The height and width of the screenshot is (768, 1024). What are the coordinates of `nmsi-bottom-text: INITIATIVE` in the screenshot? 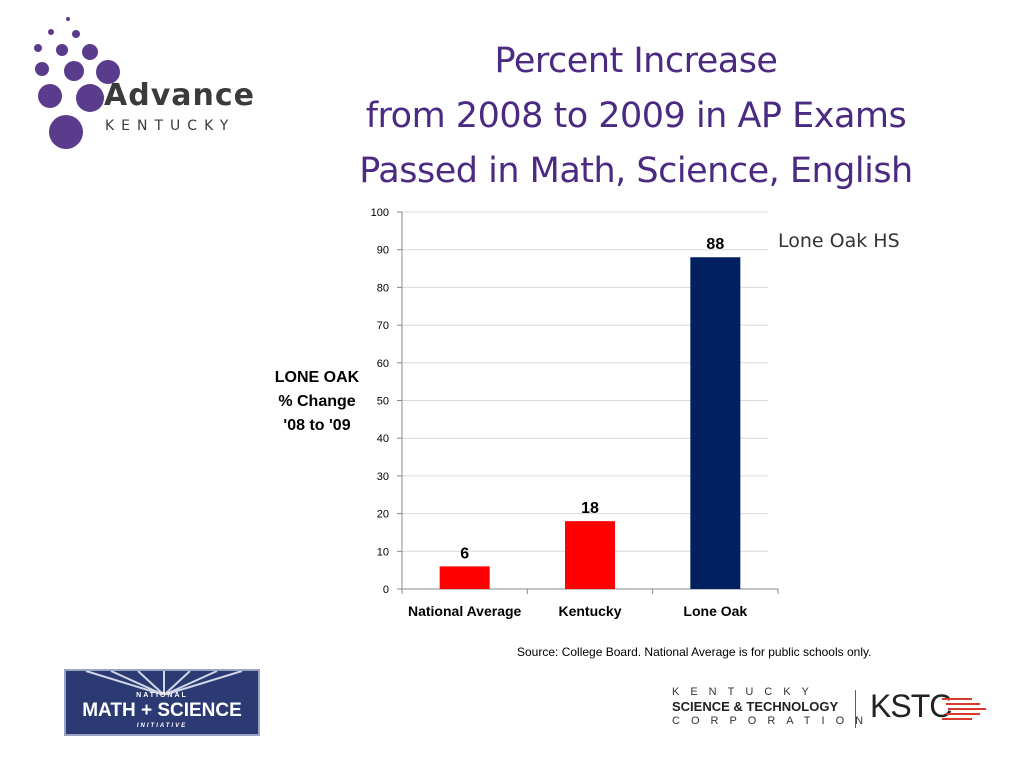 It's located at (162, 726).